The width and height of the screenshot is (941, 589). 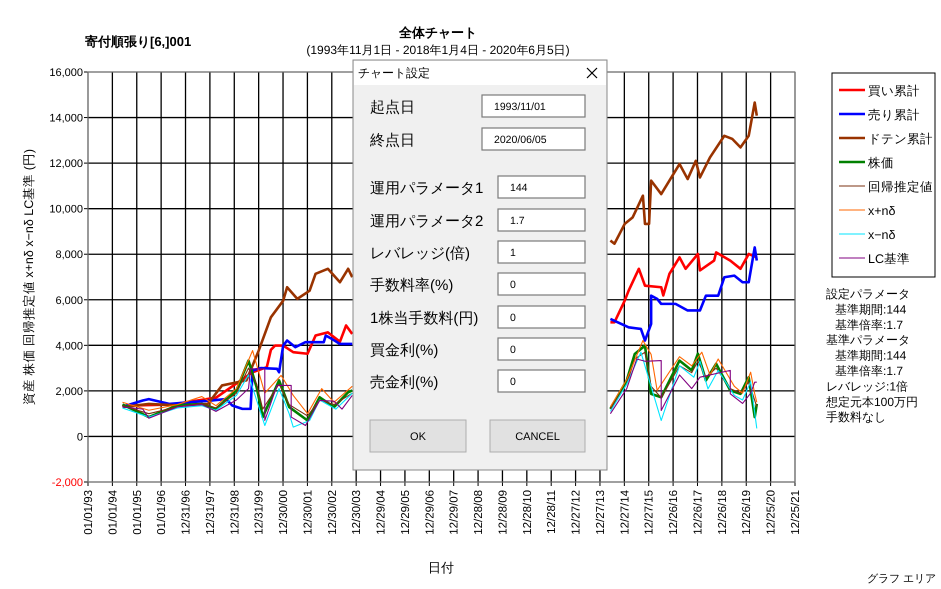 I want to click on x-tick-label: 12/30/00, so click(x=284, y=512).